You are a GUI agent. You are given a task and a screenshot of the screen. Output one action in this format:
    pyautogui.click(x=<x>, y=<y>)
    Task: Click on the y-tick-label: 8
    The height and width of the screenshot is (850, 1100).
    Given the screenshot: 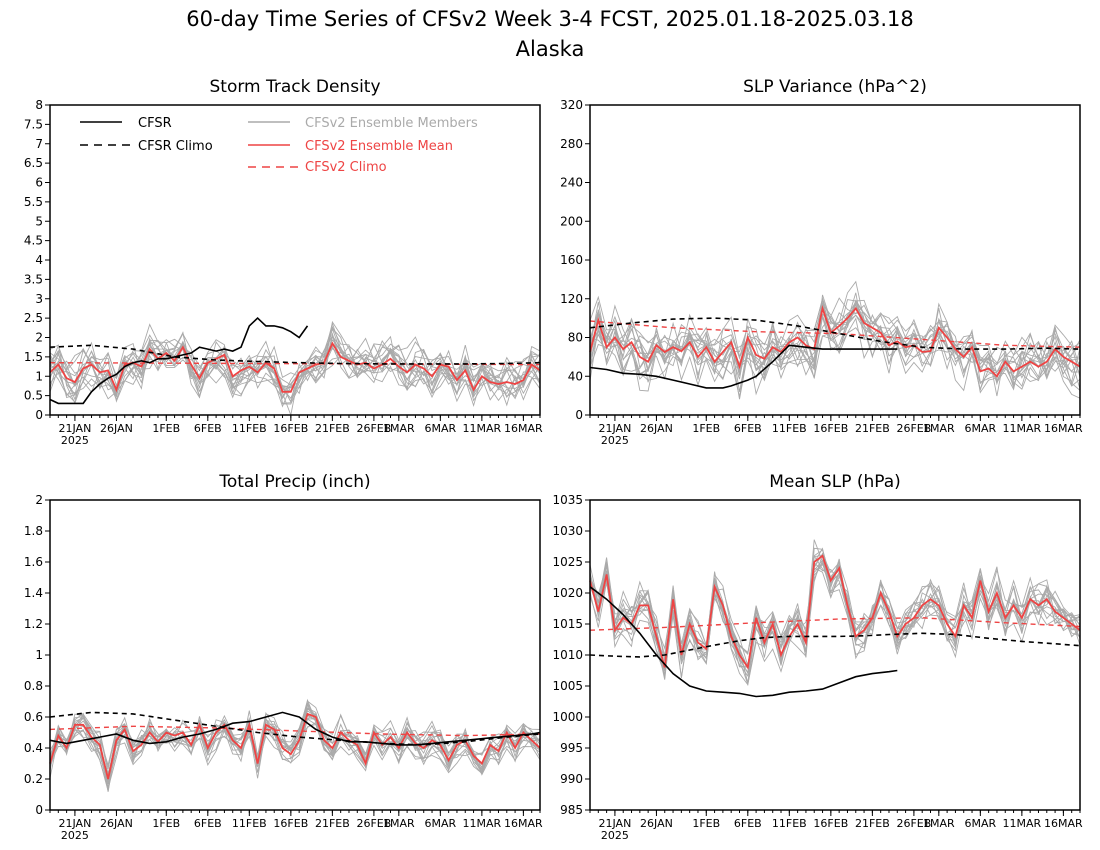 What is the action you would take?
    pyautogui.click(x=39, y=105)
    